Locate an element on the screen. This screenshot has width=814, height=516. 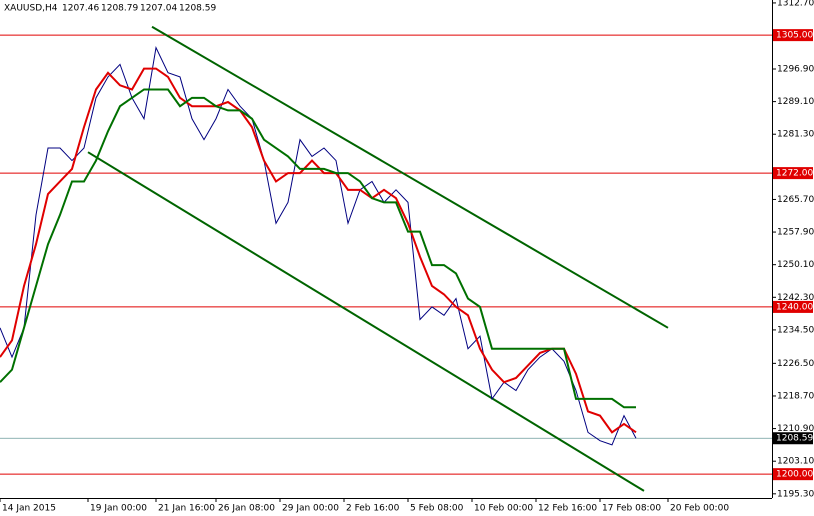
y-tick-label: 1203.10 is located at coordinates (795, 462).